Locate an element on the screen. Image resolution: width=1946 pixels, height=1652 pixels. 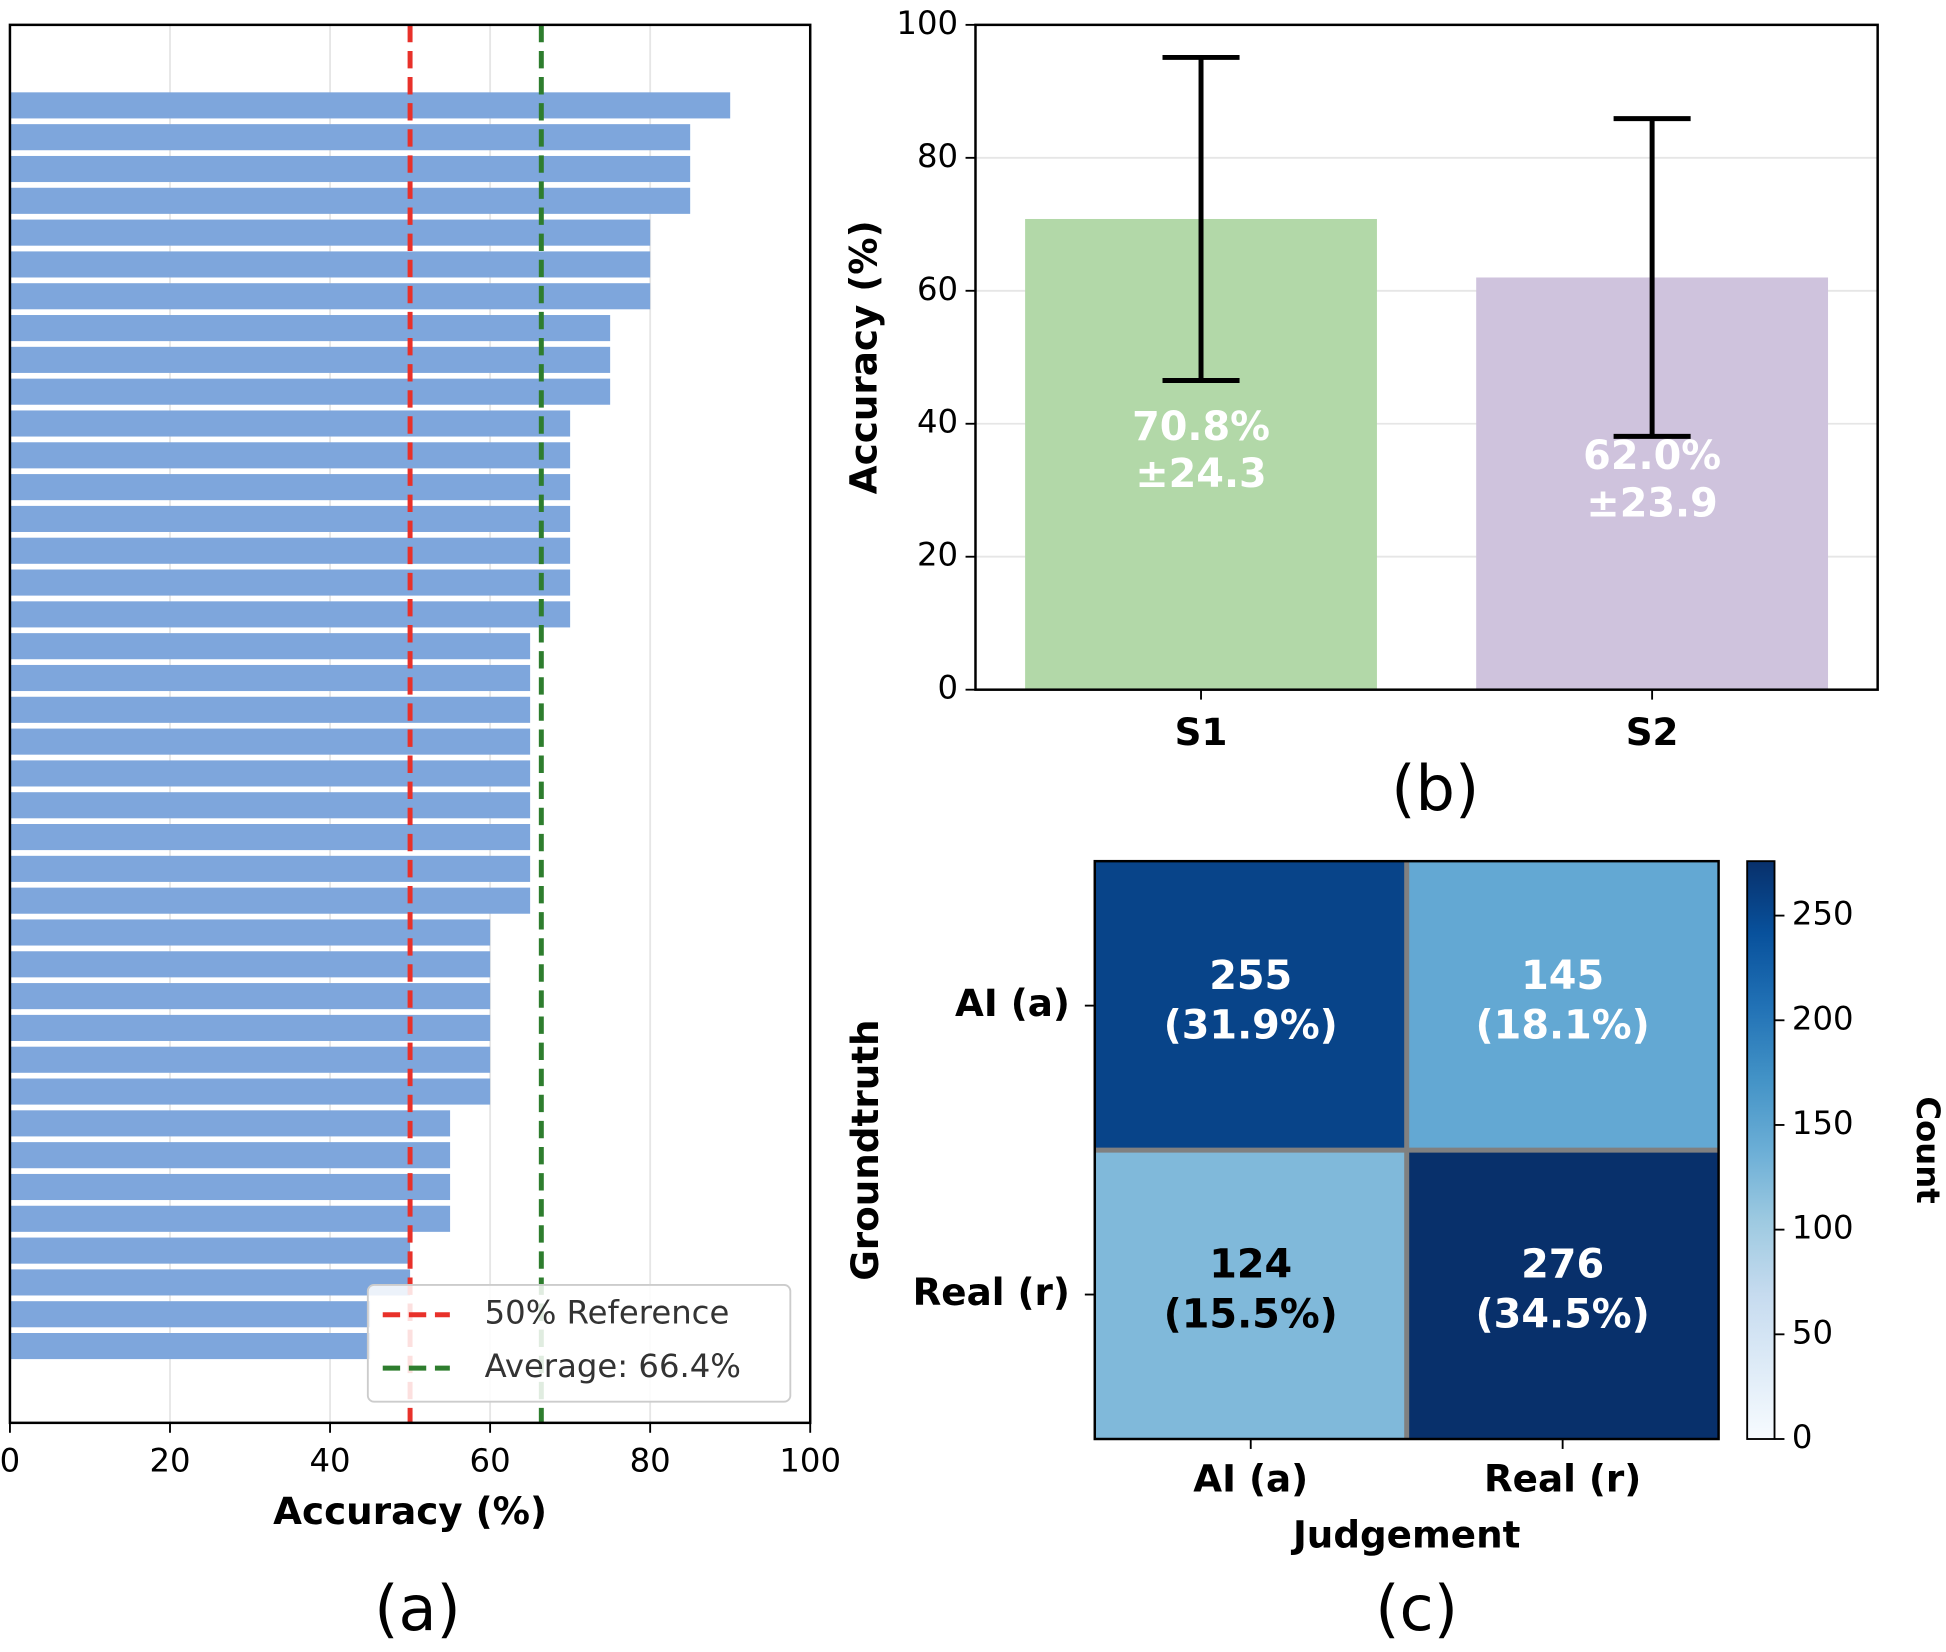
x-axis-label: Accuracy (%) is located at coordinates (410, 1511).